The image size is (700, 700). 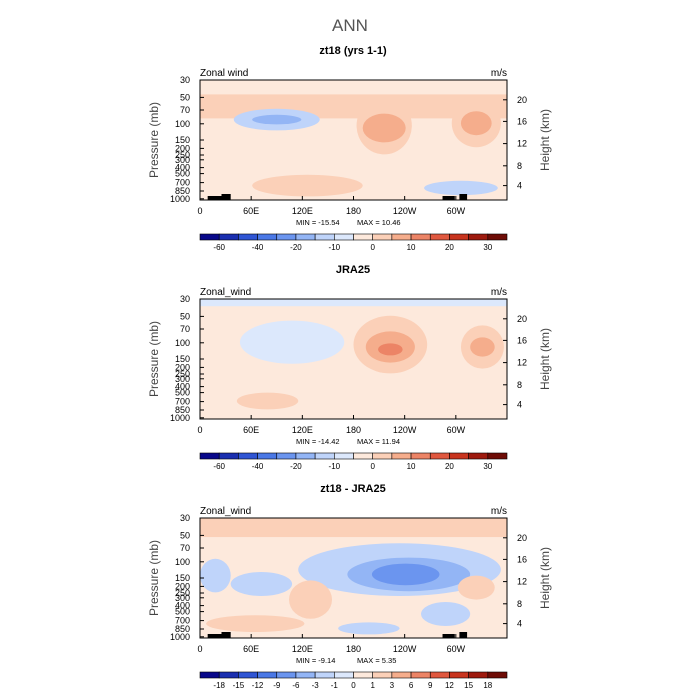 I want to click on panel-title: zt18 (yrs 1-1), so click(x=353, y=51).